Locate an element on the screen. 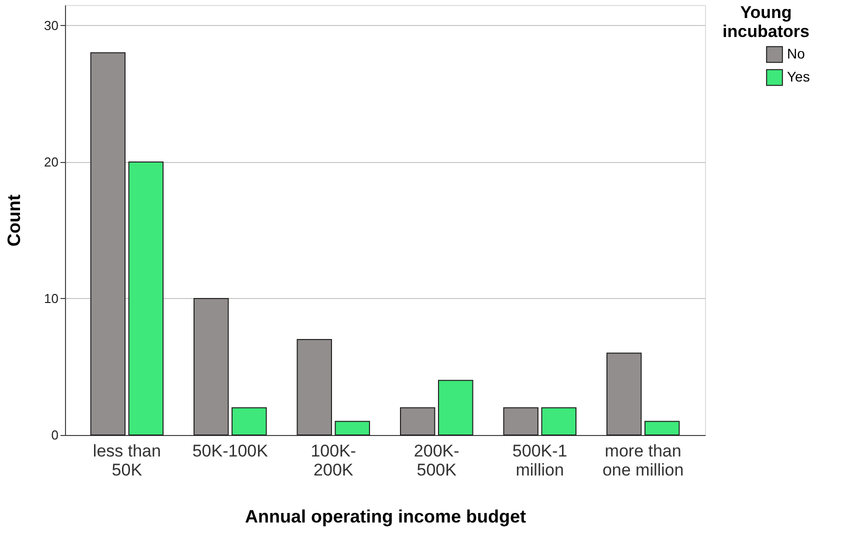 The height and width of the screenshot is (545, 843). y-axis-title: Count is located at coordinates (14, 220).